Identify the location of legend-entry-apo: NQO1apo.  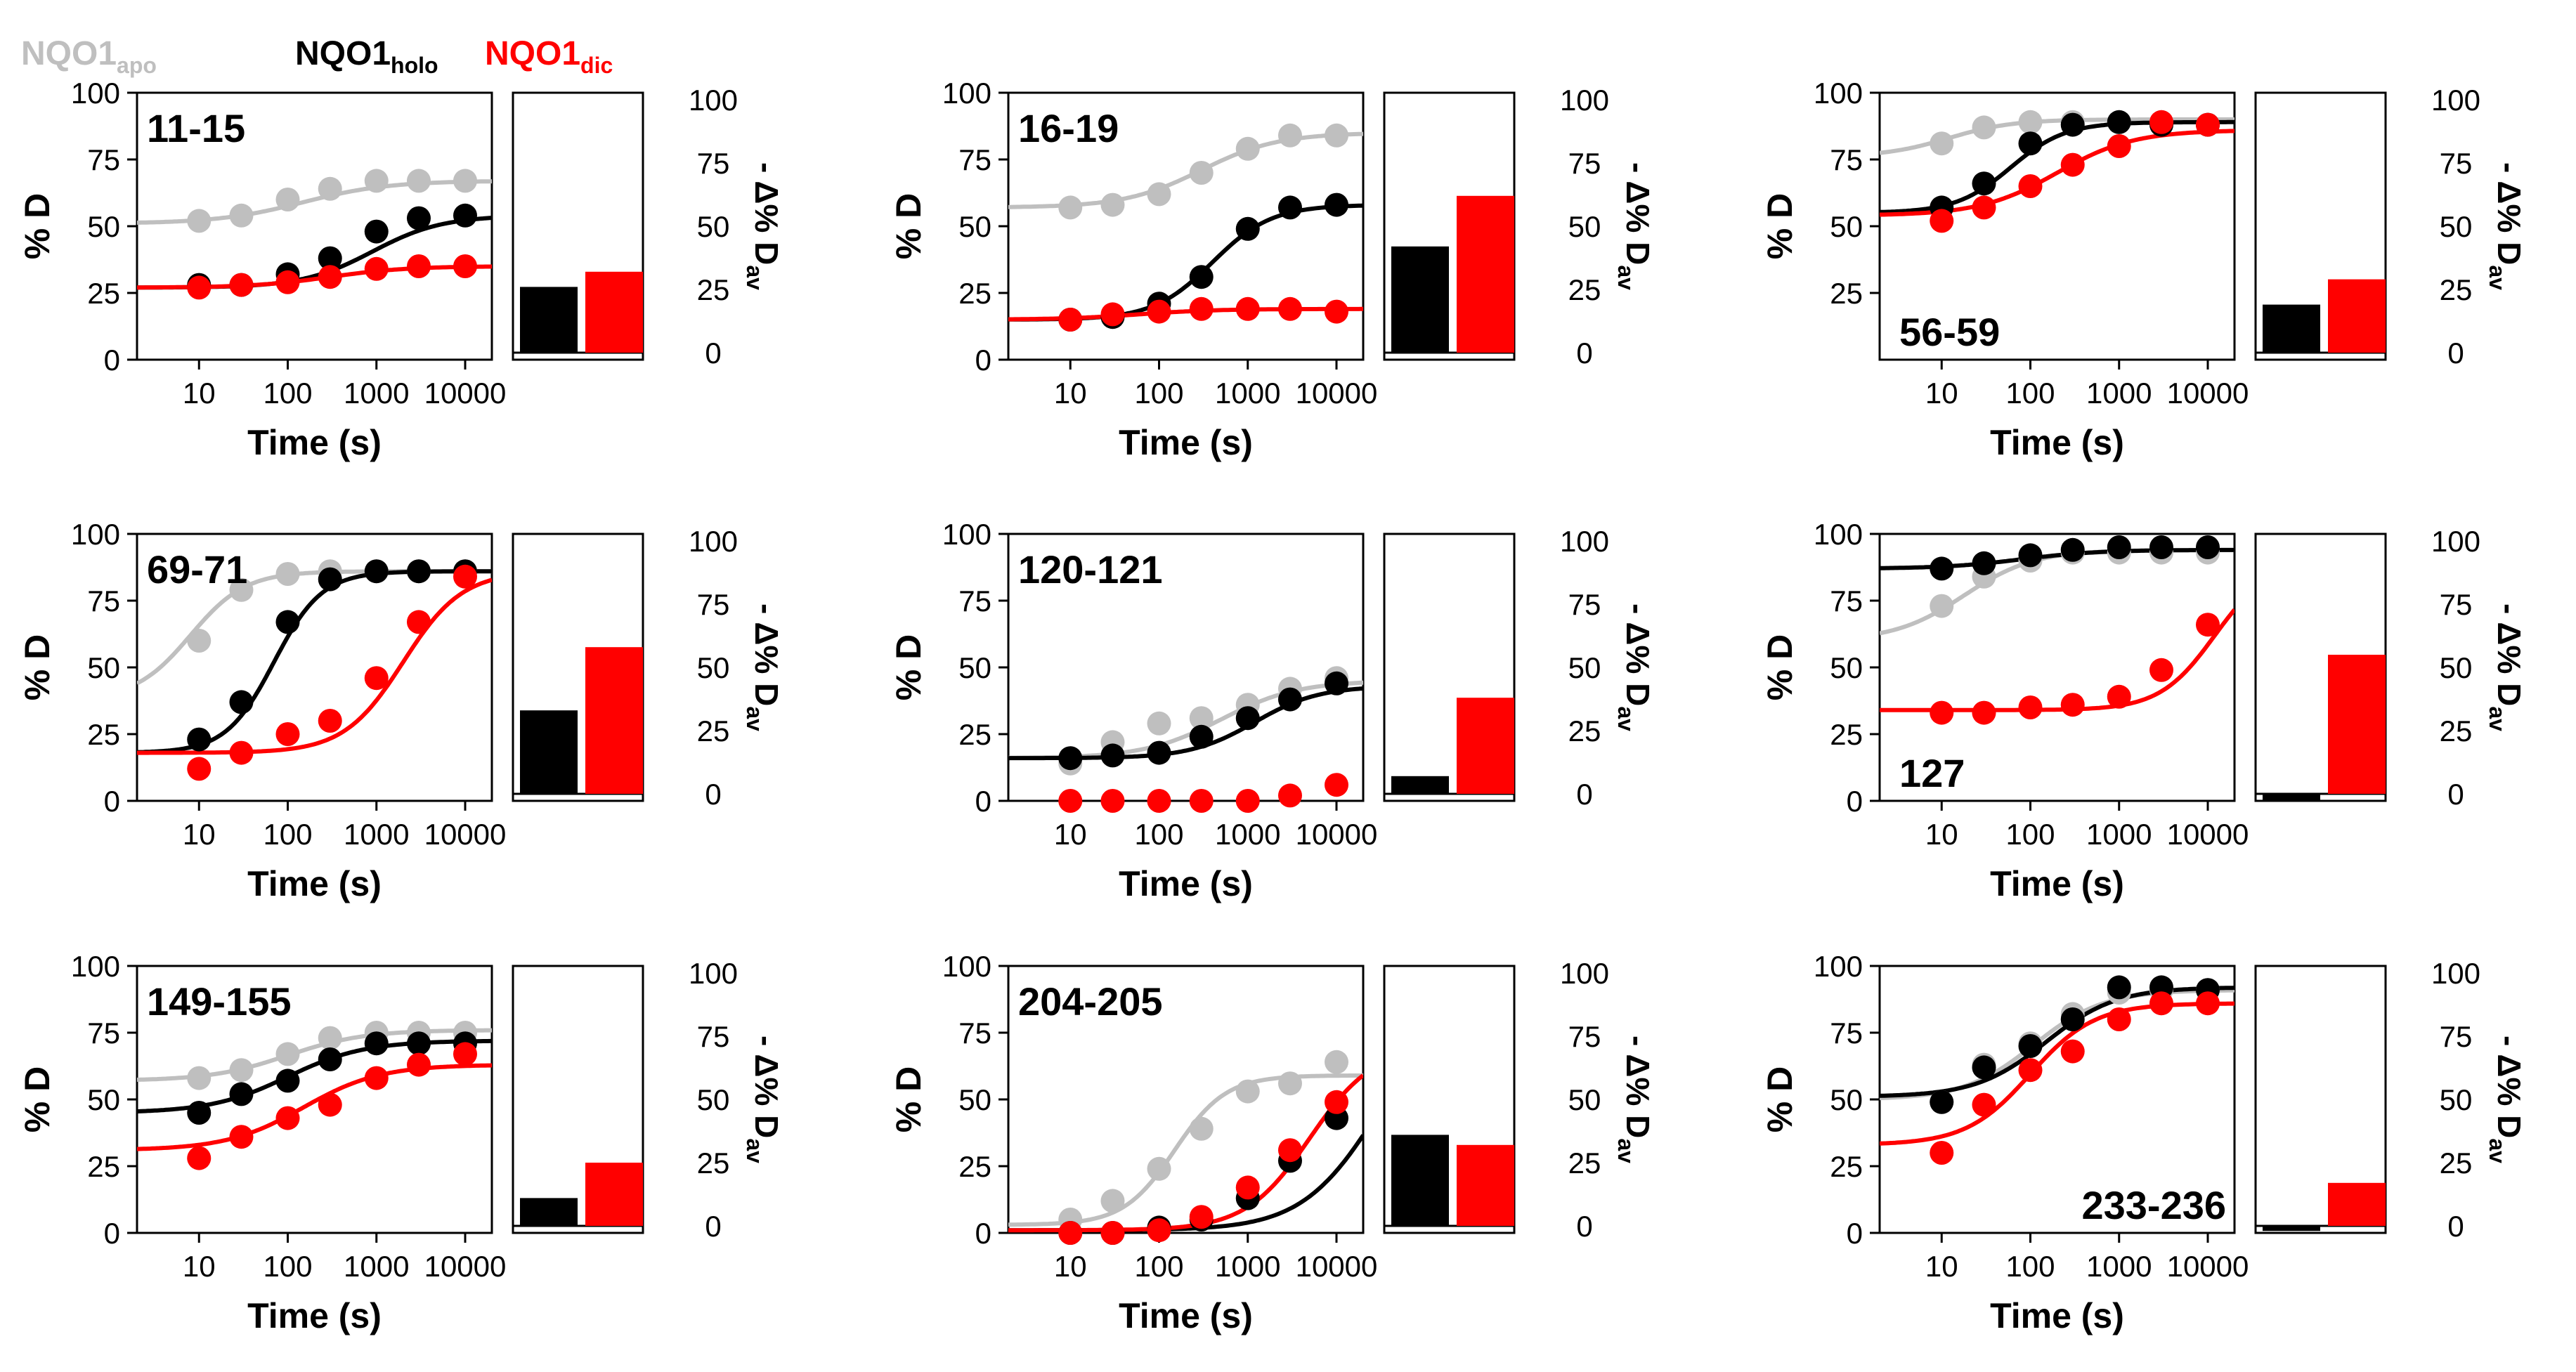
(89, 56).